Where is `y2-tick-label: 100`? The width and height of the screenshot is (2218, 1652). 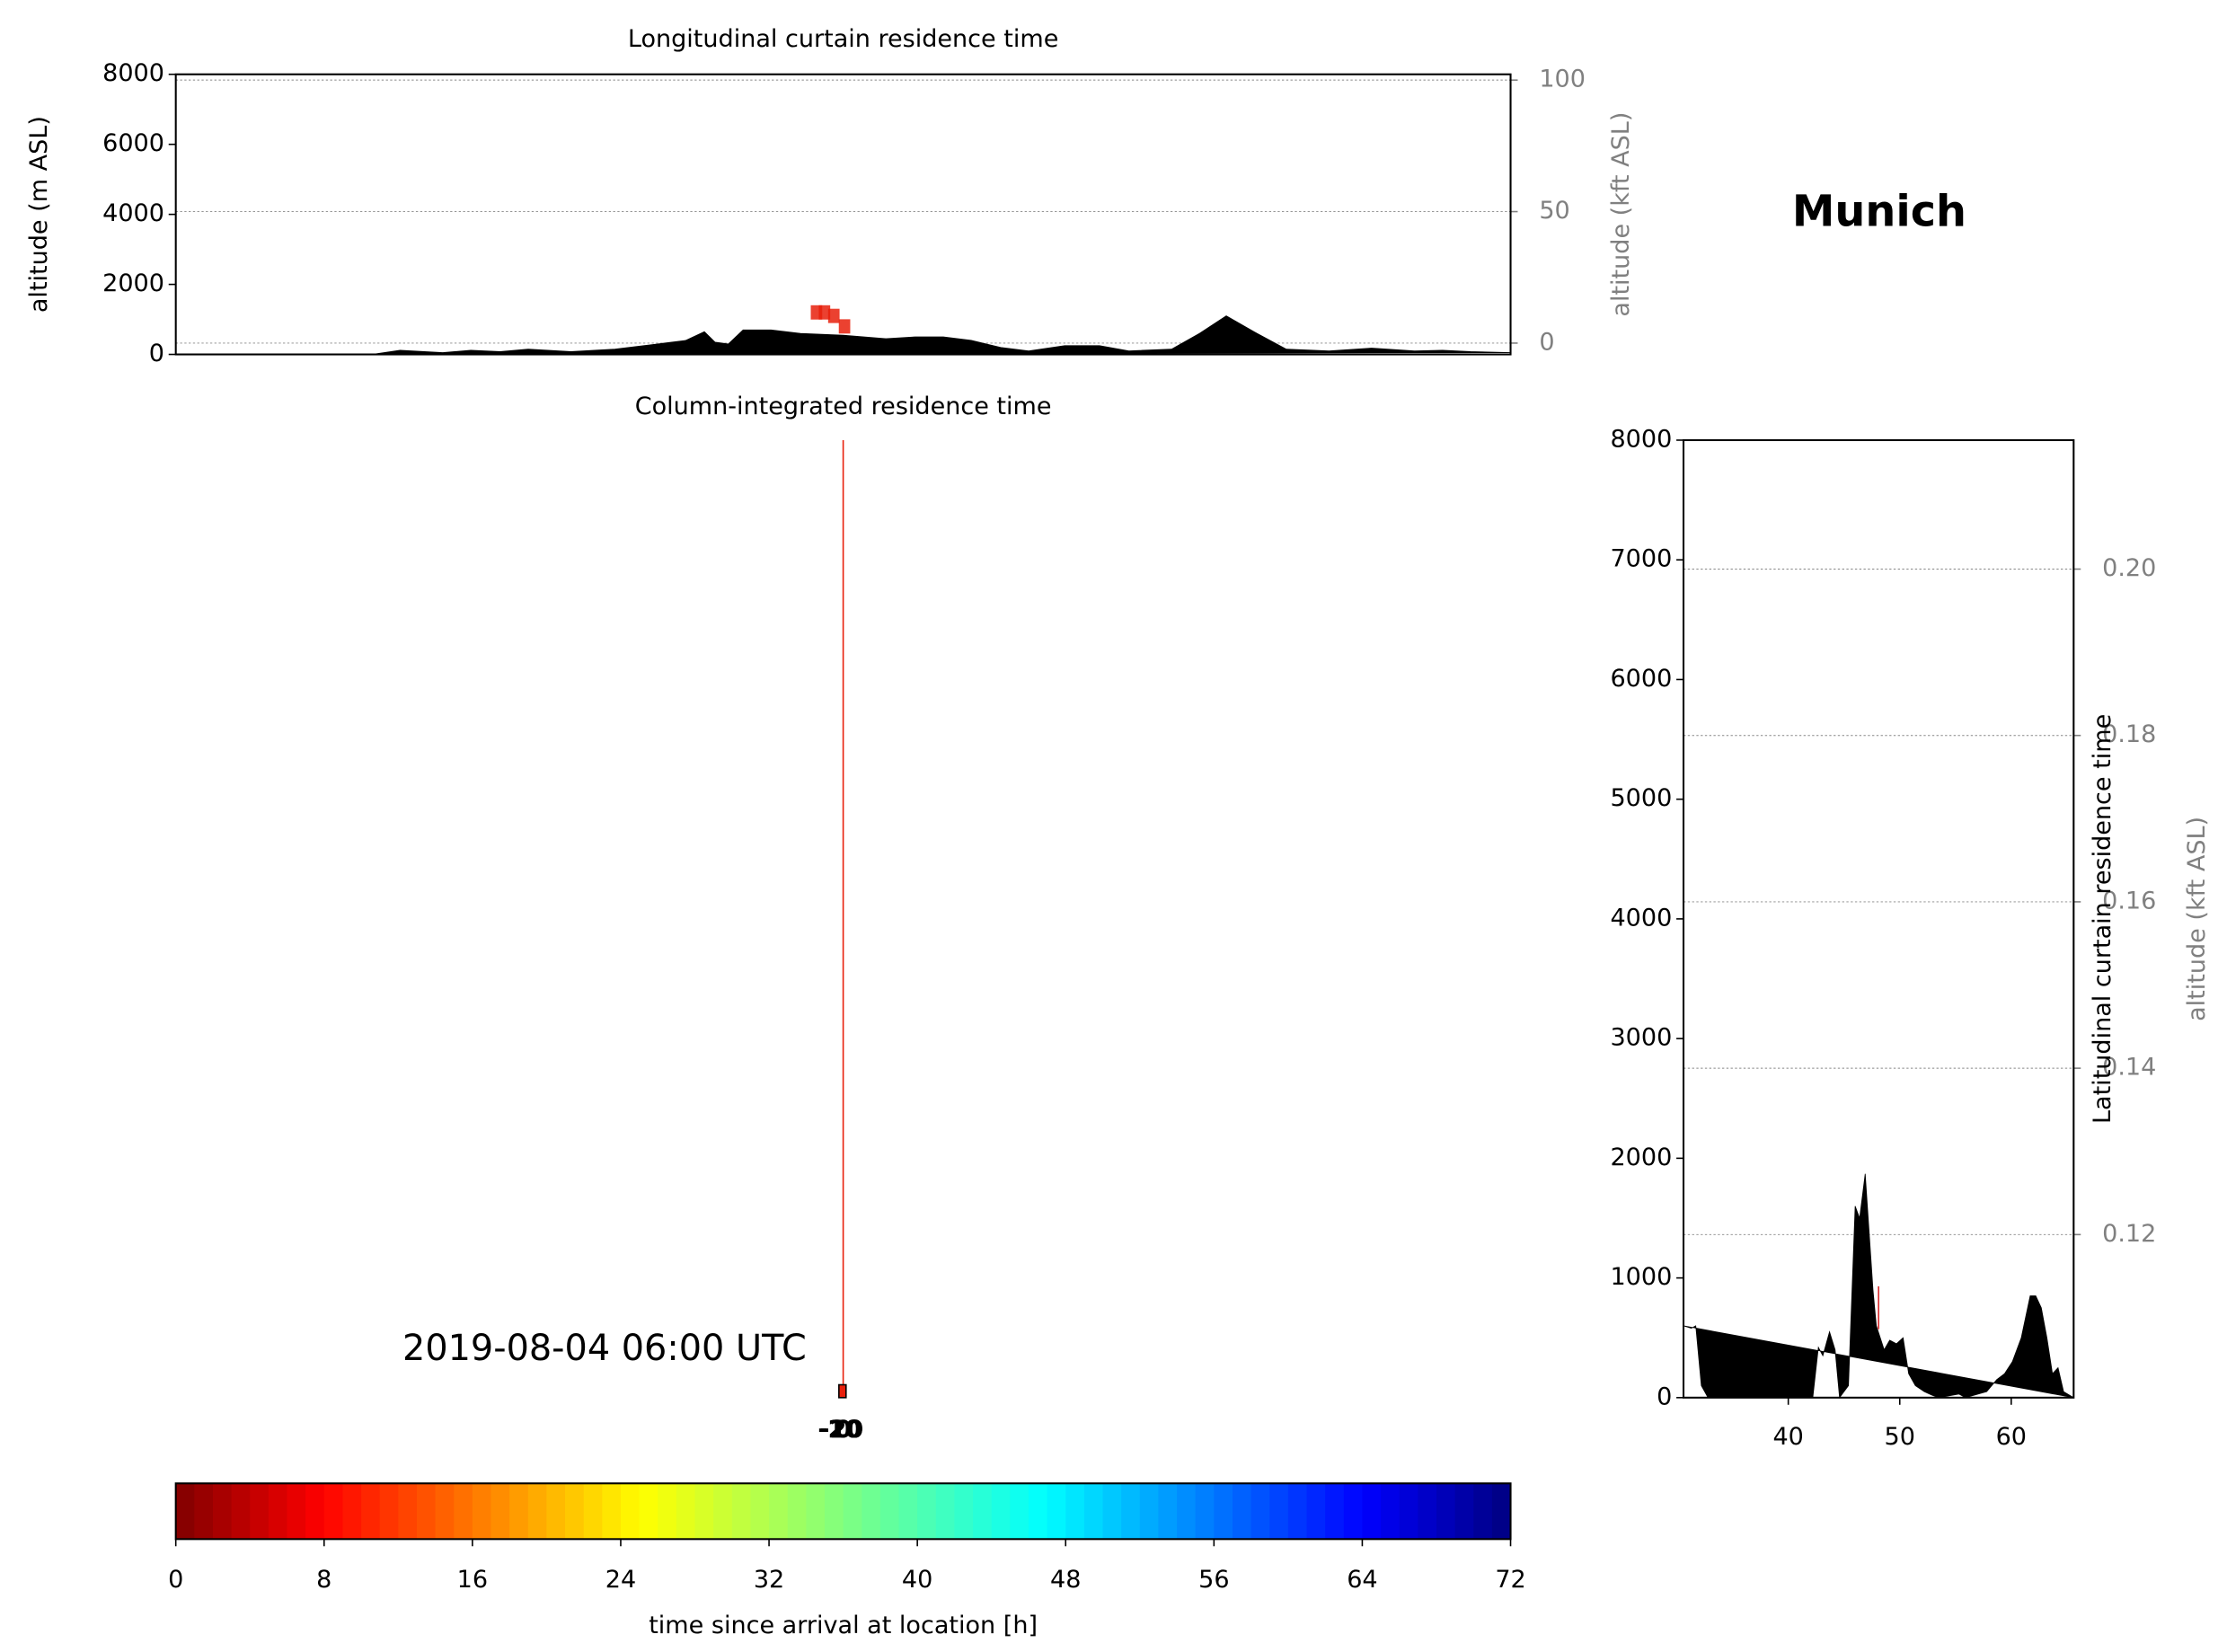
y2-tick-label: 100 is located at coordinates (1562, 79).